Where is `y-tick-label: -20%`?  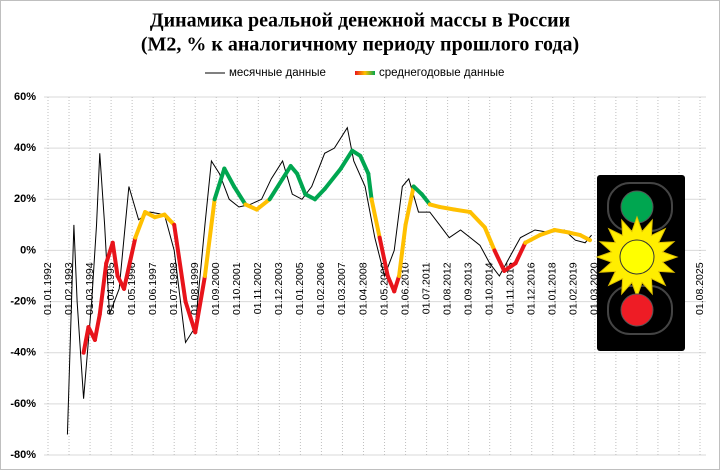 y-tick-label: -20% is located at coordinates (23, 301).